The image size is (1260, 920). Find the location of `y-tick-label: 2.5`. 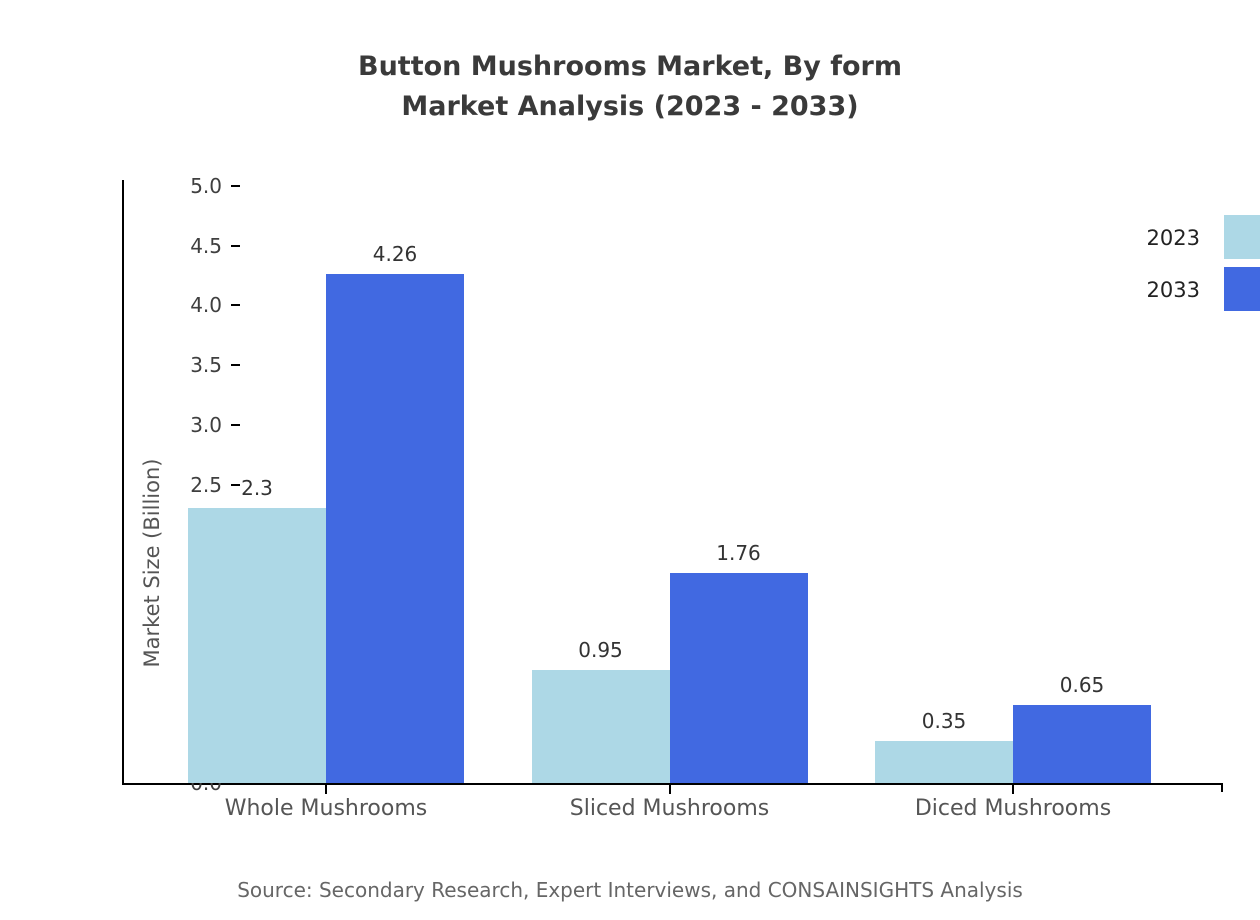

y-tick-label: 2.5 is located at coordinates (206, 484).